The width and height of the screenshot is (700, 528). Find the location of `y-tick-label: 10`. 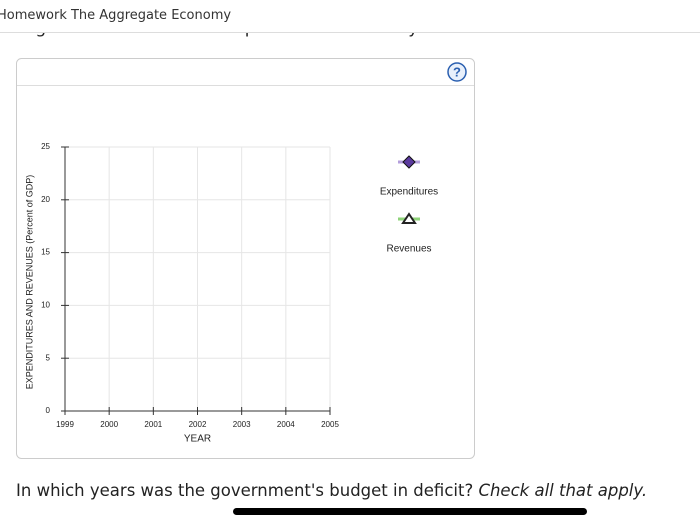

y-tick-label: 10 is located at coordinates (45, 305).